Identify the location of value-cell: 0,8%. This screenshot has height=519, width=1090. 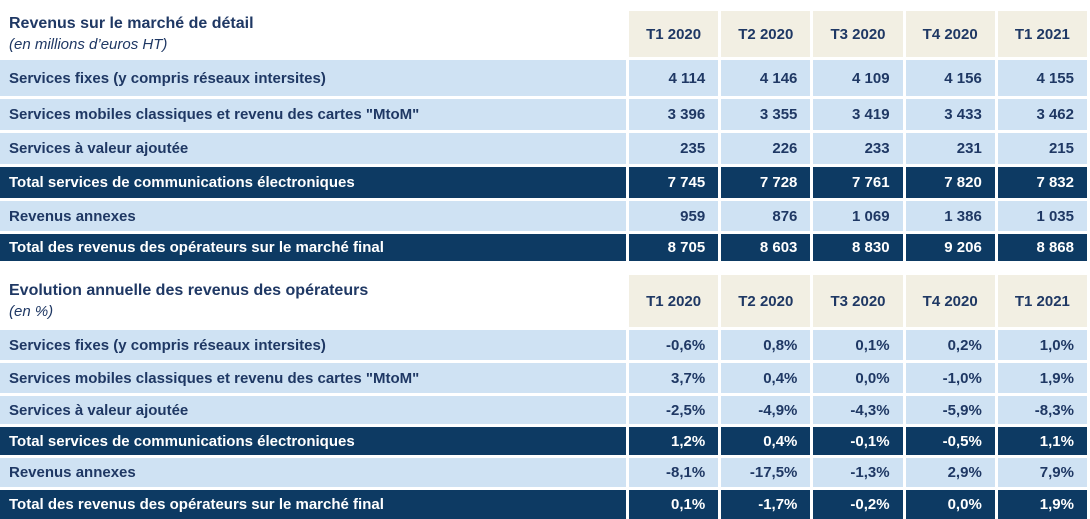
(766, 345).